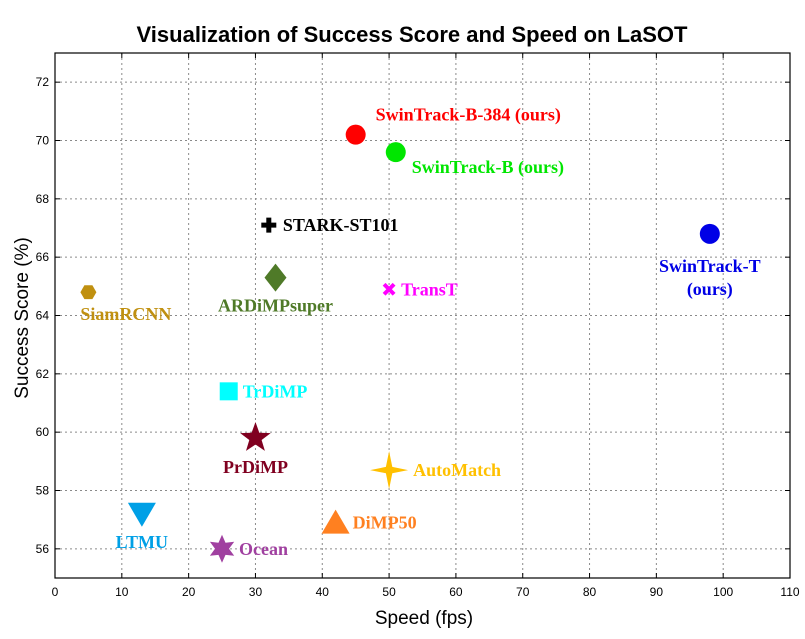  Describe the element at coordinates (275, 391) in the screenshot. I see `point-label: TrDiMP` at that location.